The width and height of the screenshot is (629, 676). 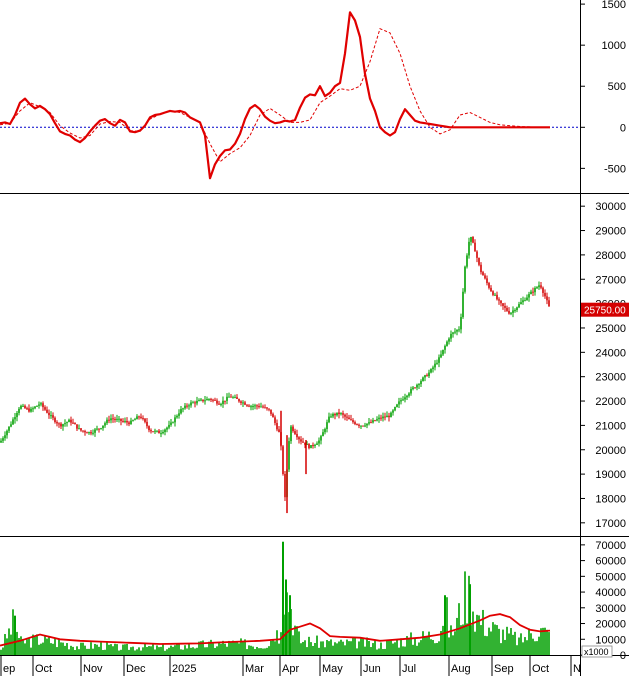 I want to click on volume-y-tick-label: 20000, so click(x=610, y=625).